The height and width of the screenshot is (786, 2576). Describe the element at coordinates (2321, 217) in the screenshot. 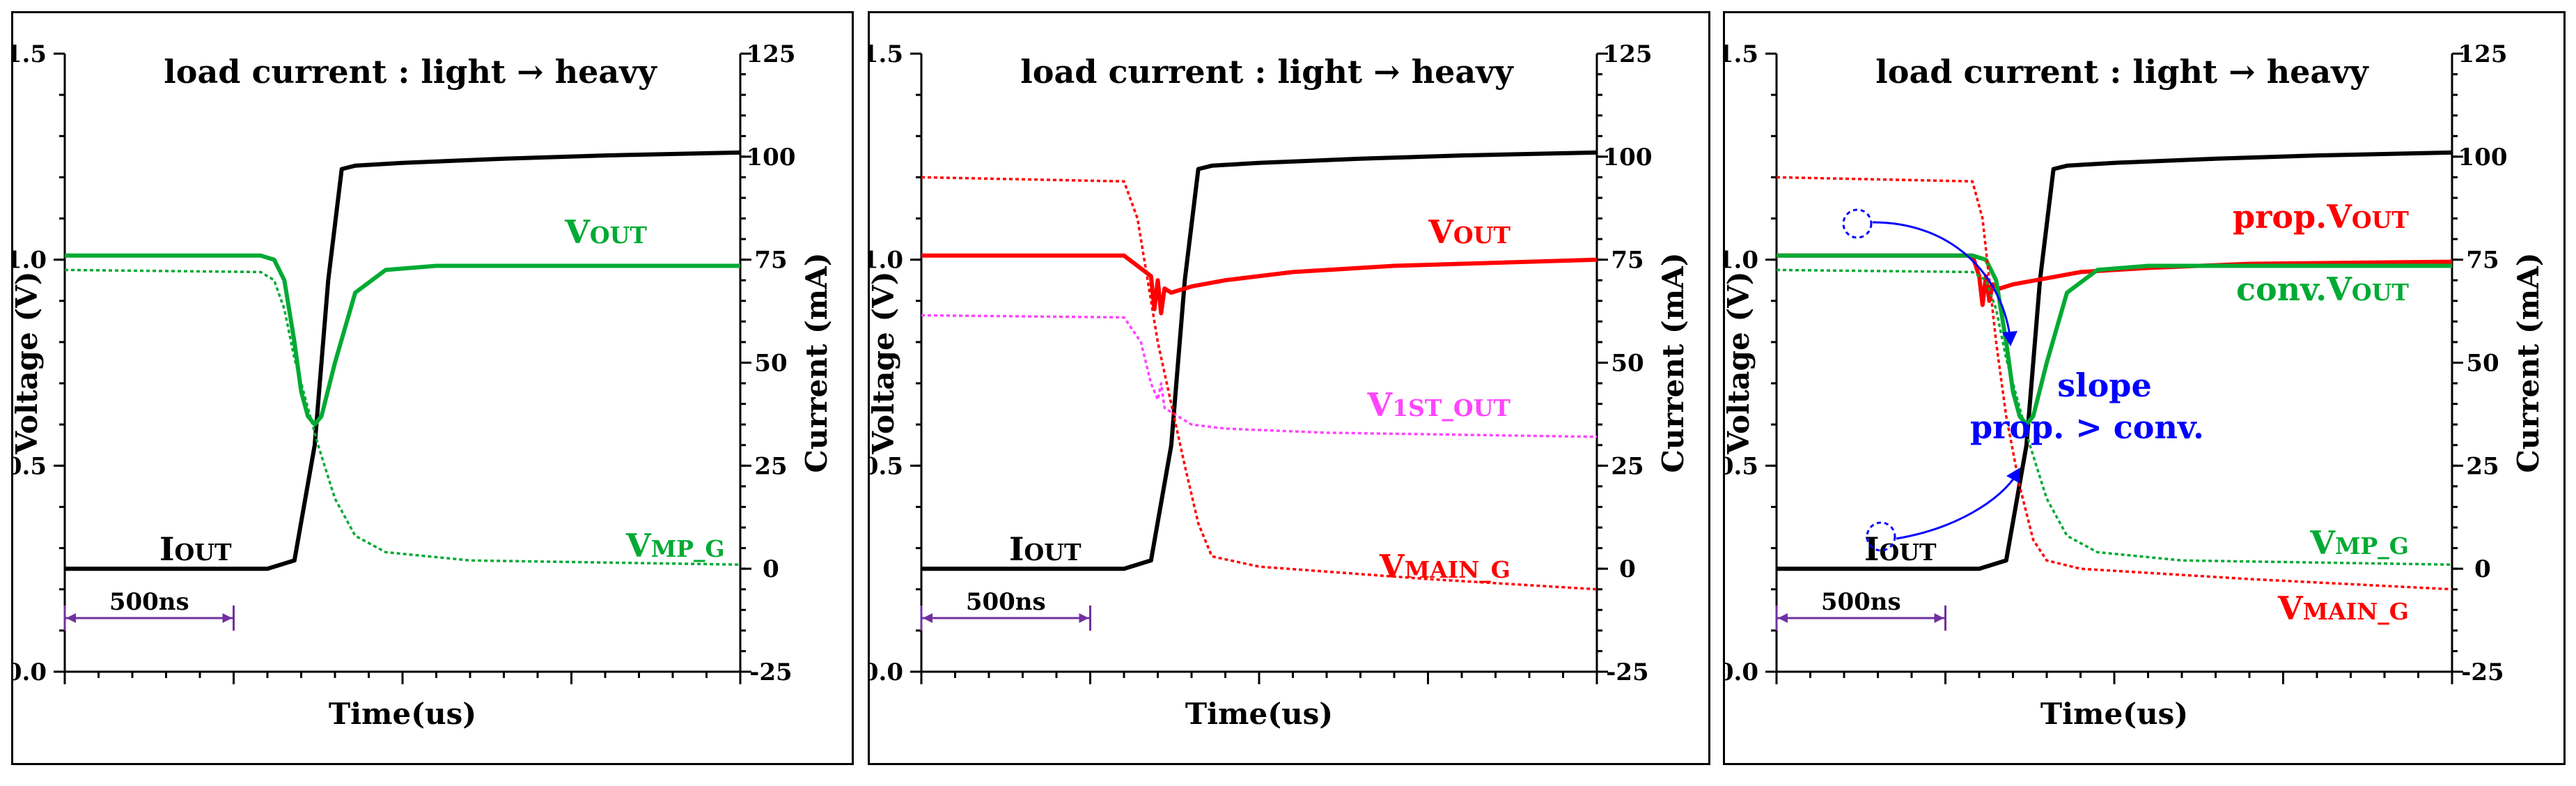

I see `series-label-propvout: prop.VOUT` at that location.